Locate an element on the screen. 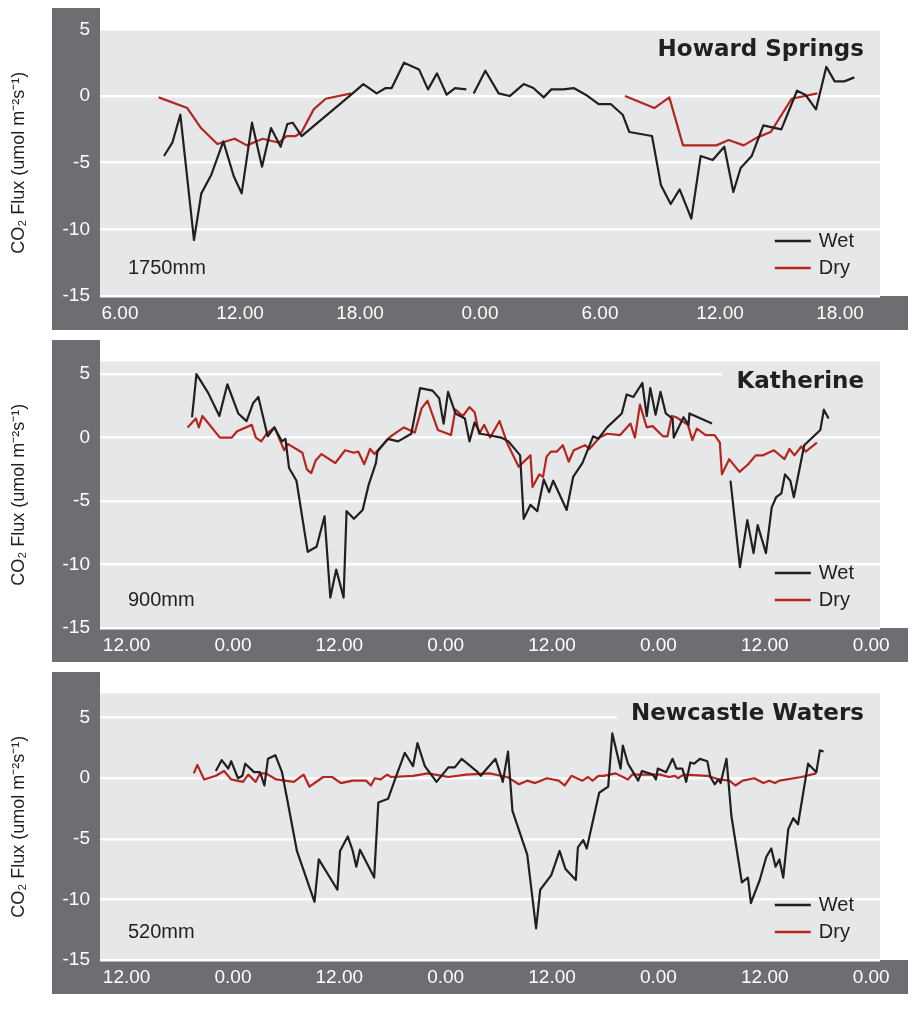 The image size is (917, 1012). chart-title: Howard Springs is located at coordinates (761, 48).